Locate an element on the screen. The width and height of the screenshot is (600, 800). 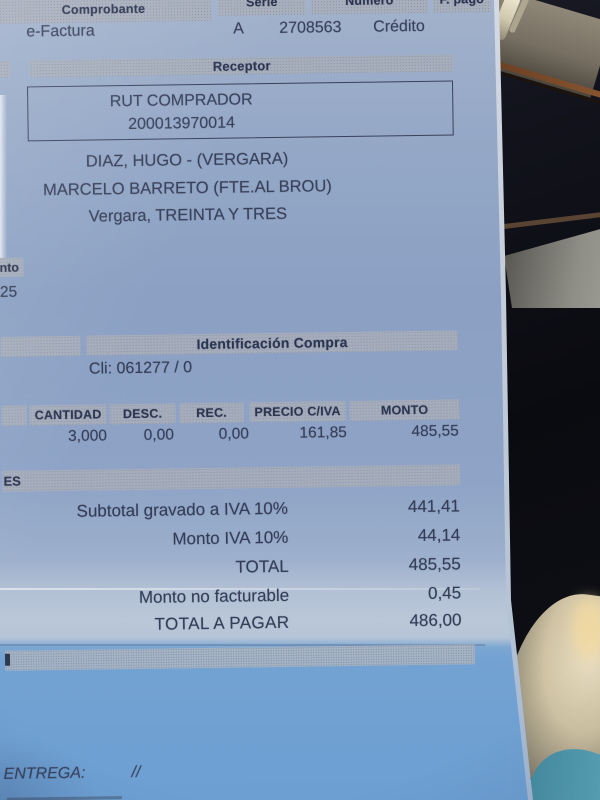
total-label: Subtotal gravado a IVA 10% is located at coordinates (182, 509).